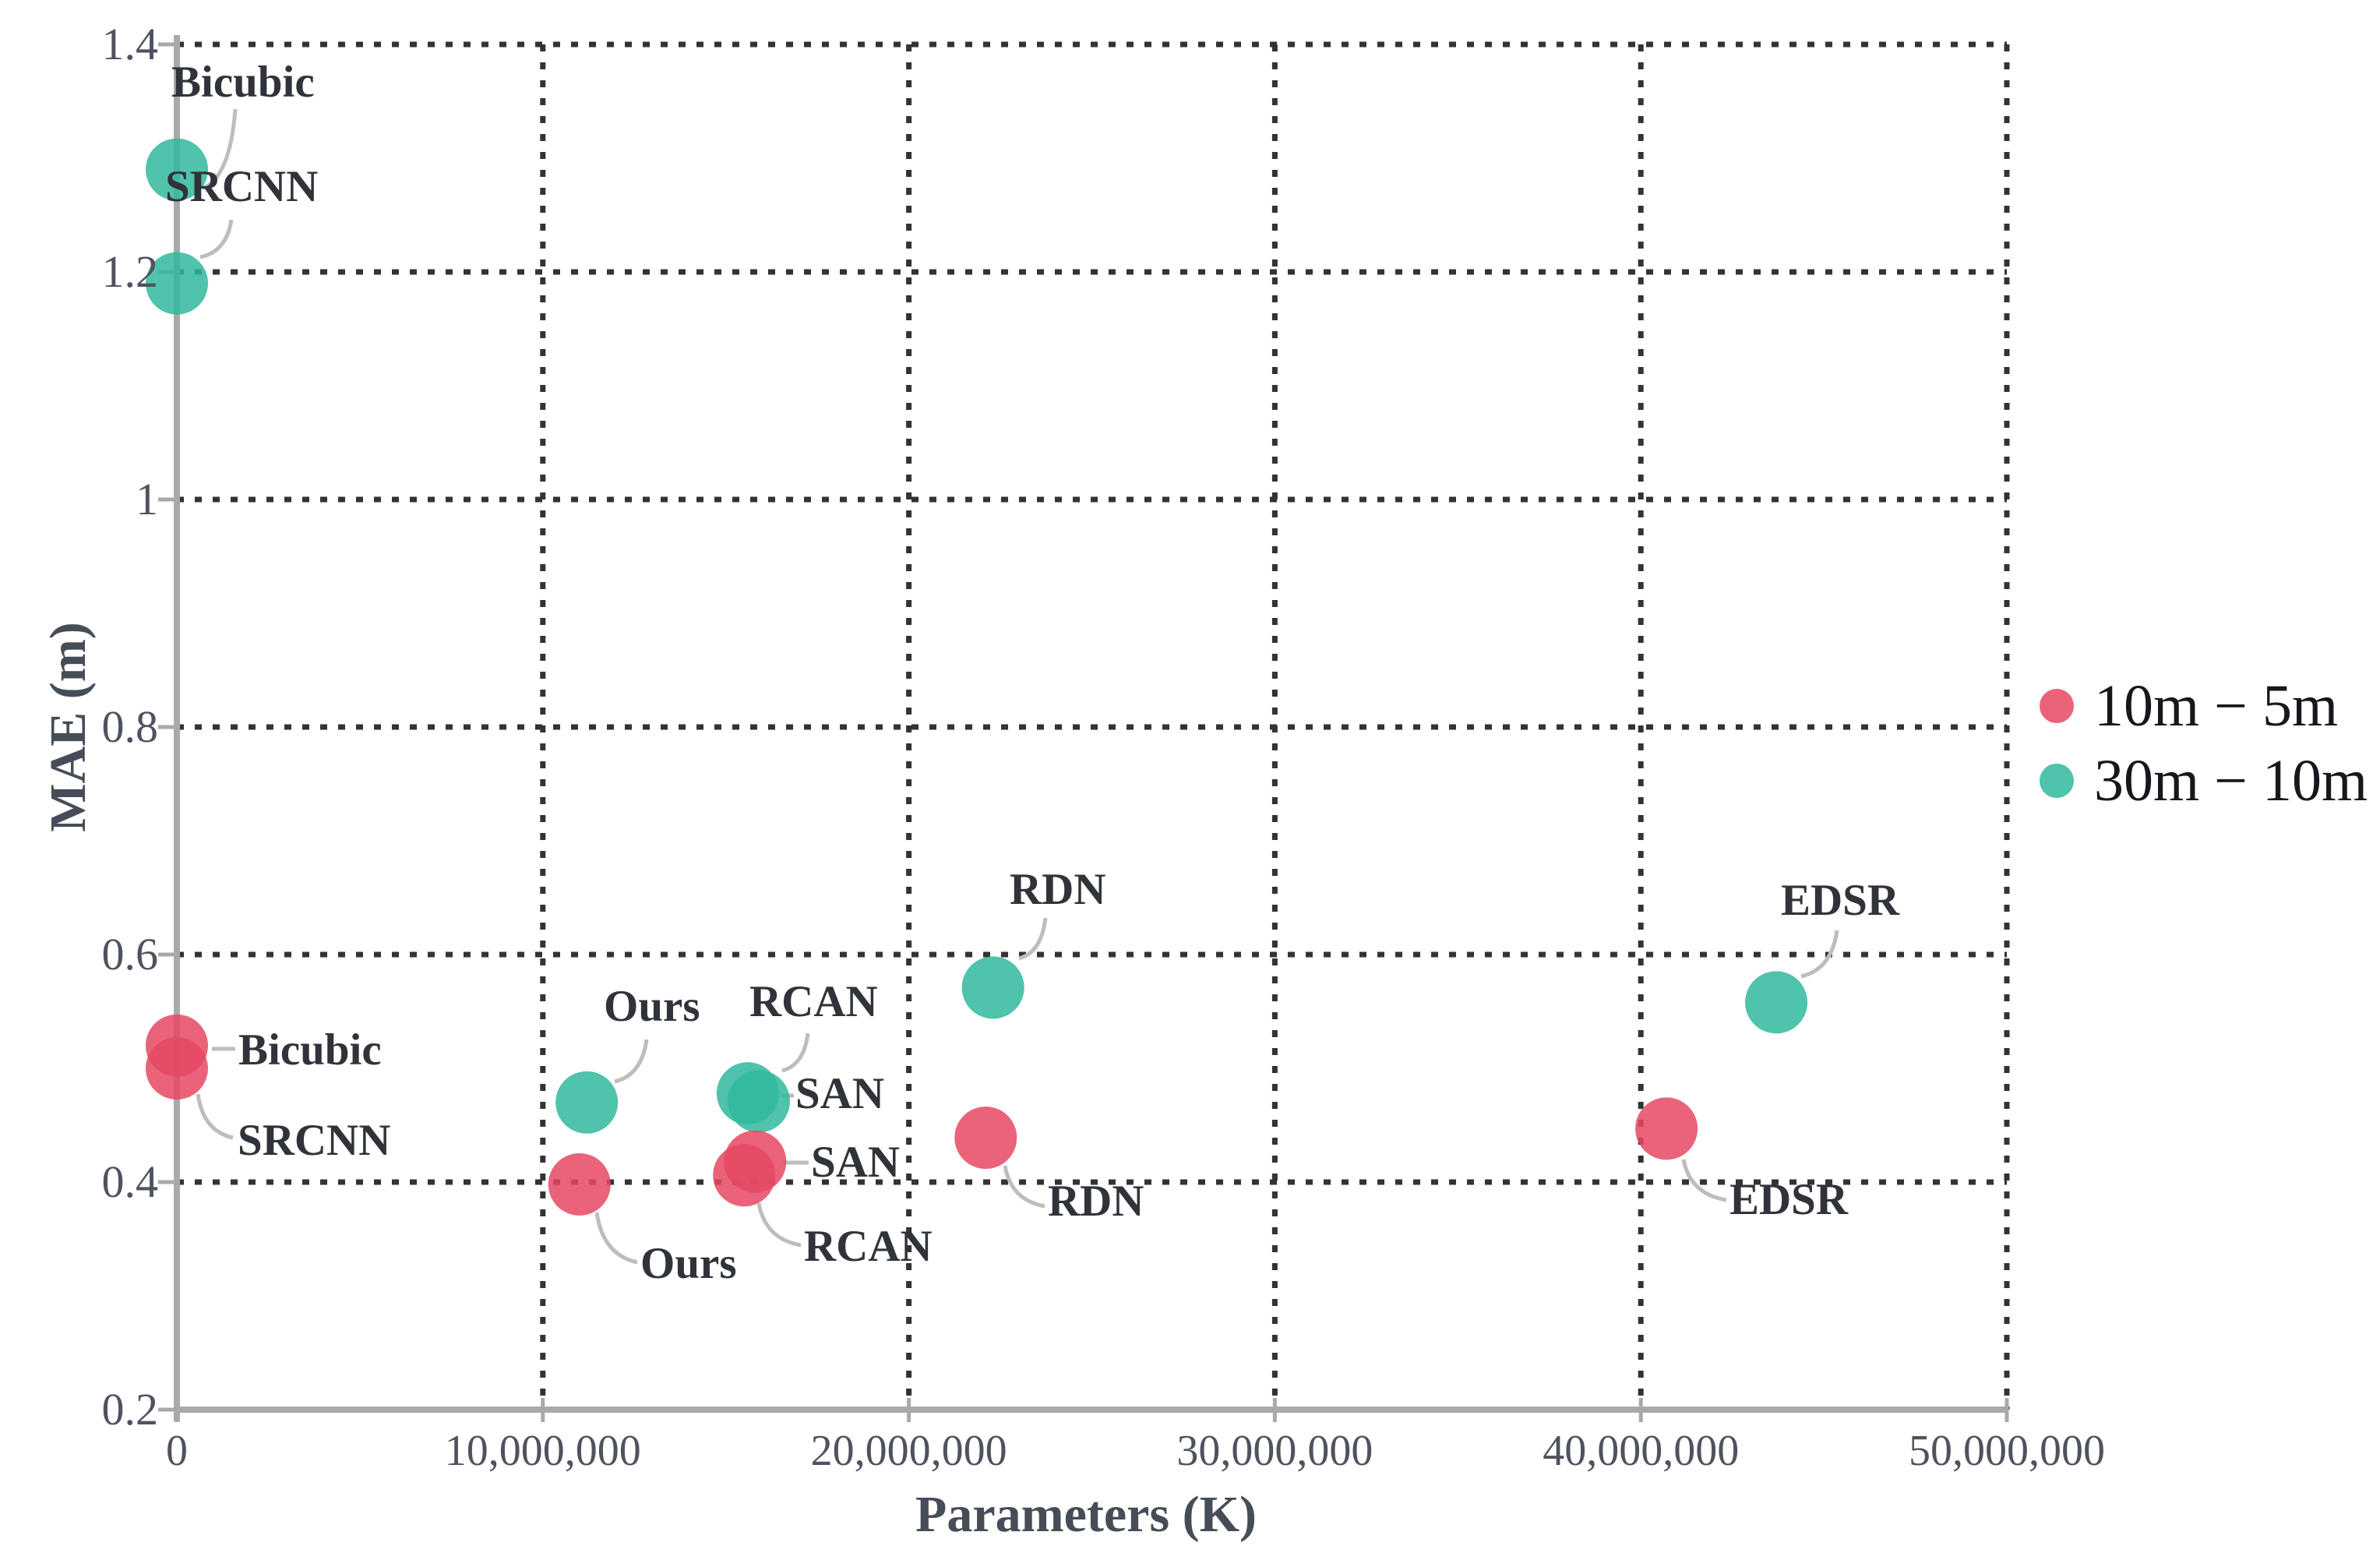 The height and width of the screenshot is (1553, 2380). Describe the element at coordinates (130, 44) in the screenshot. I see `y-tick-label-1.4: 1.4` at that location.